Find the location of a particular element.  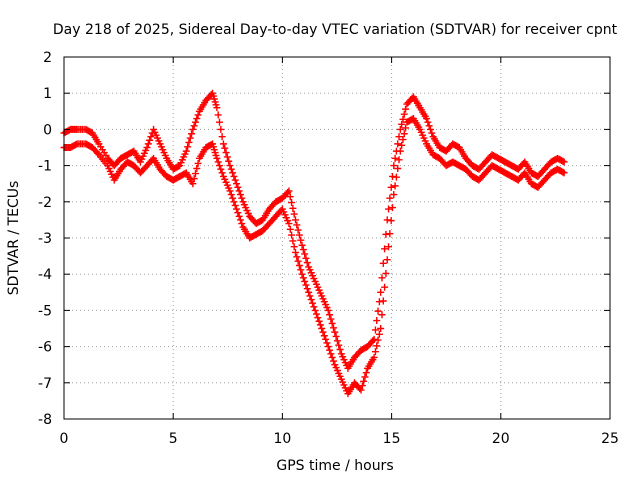

y-tick-label: -2 is located at coordinates (45, 203).